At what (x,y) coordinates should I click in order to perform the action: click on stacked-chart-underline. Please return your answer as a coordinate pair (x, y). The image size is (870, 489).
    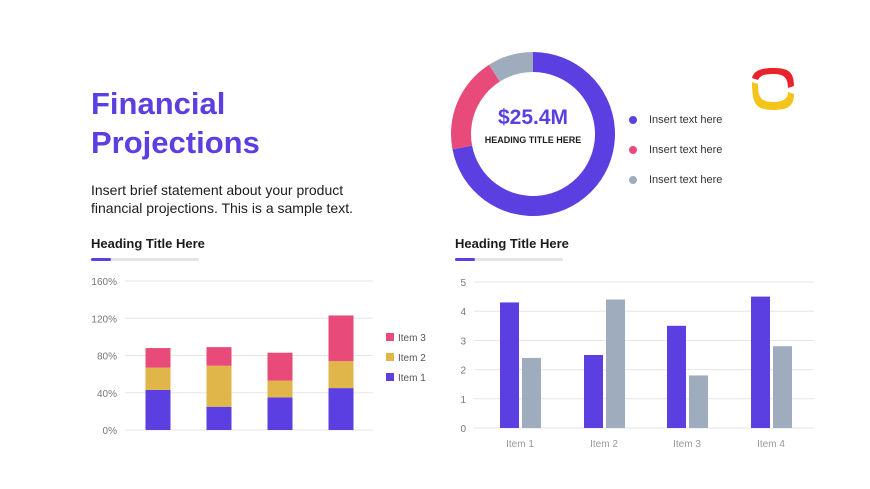
    Looking at the image, I should click on (145, 259).